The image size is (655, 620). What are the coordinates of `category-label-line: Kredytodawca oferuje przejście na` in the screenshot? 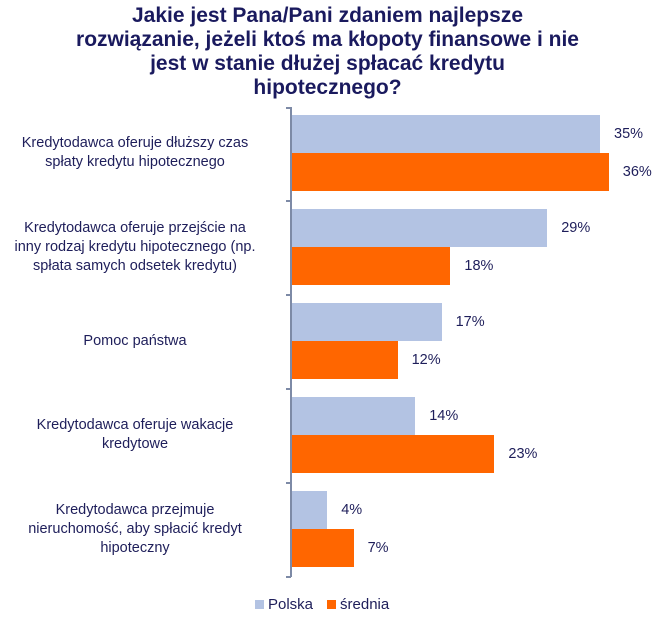 It's located at (135, 227).